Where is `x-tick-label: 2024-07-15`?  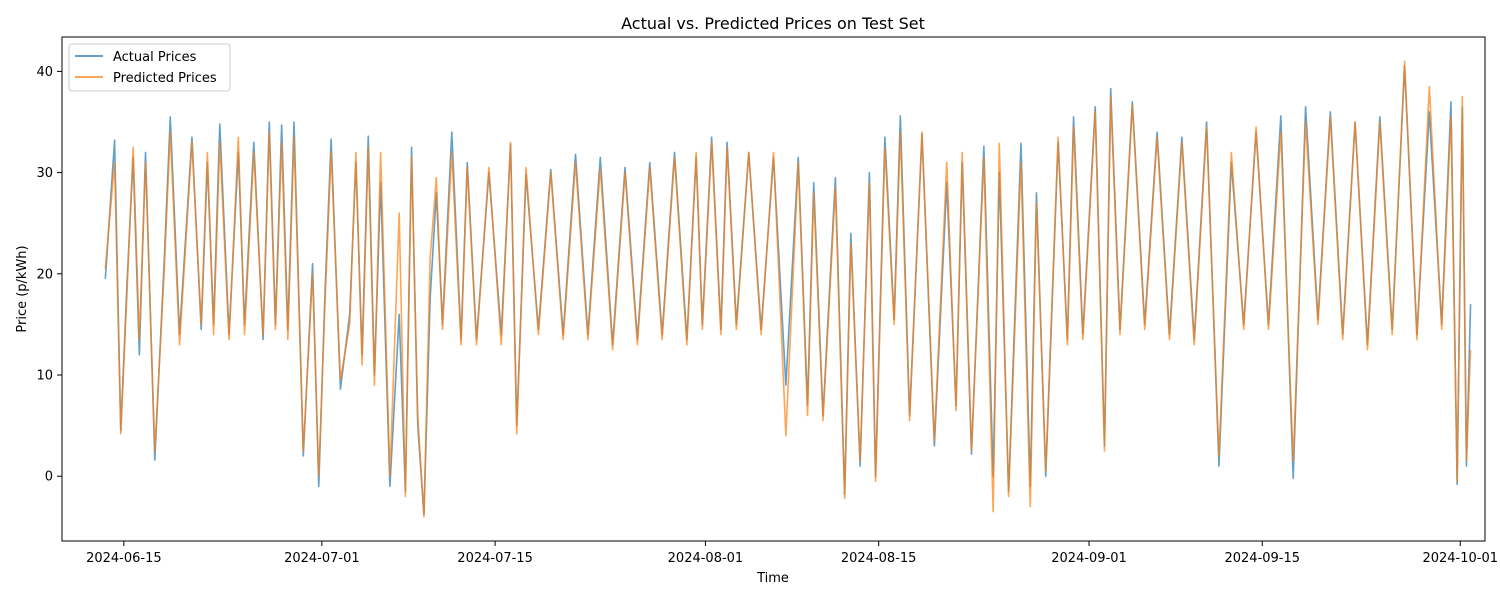 x-tick-label: 2024-07-15 is located at coordinates (495, 558).